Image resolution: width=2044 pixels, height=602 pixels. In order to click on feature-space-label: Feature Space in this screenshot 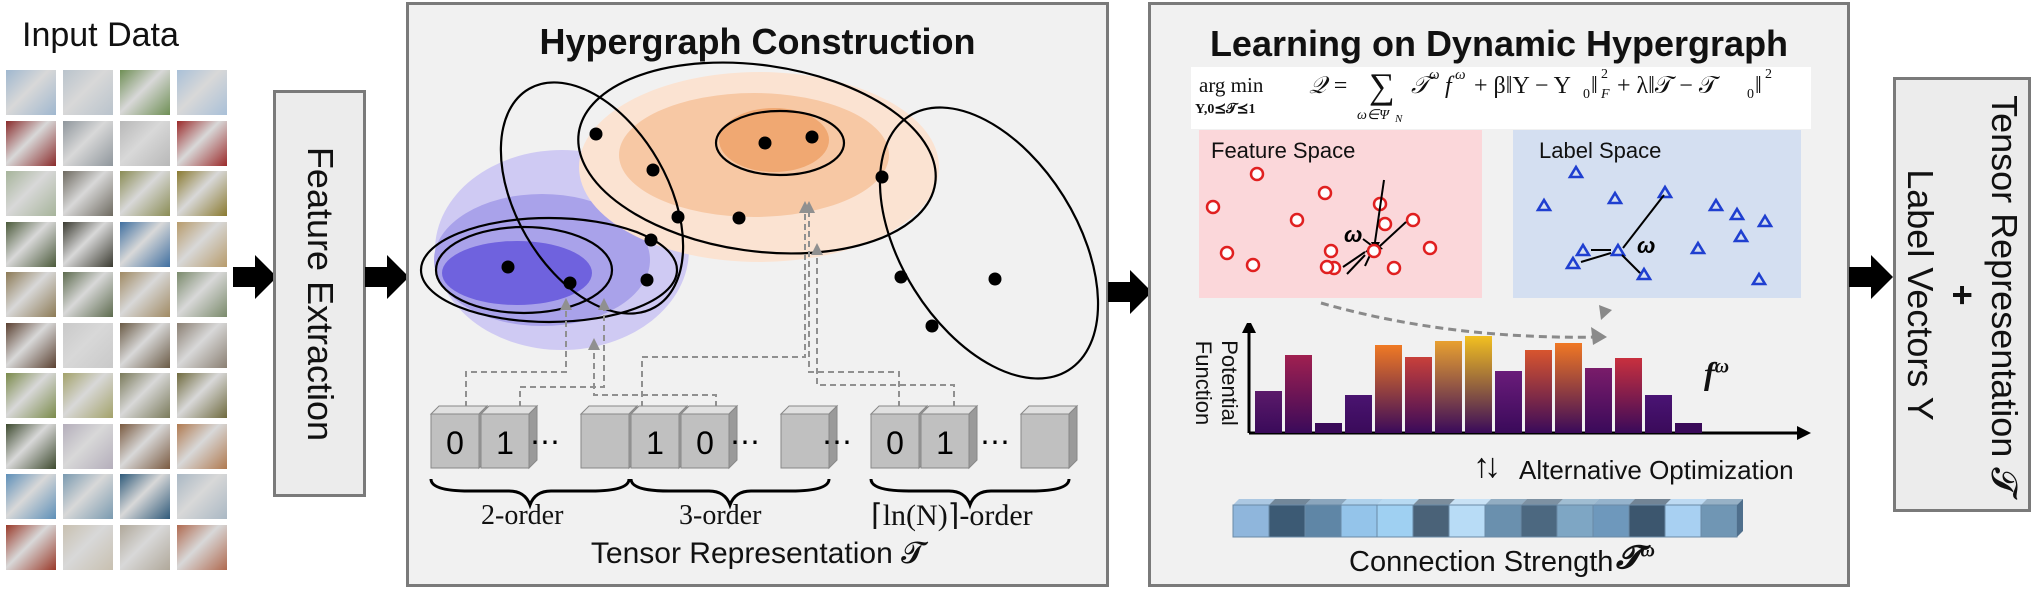, I will do `click(1283, 150)`.